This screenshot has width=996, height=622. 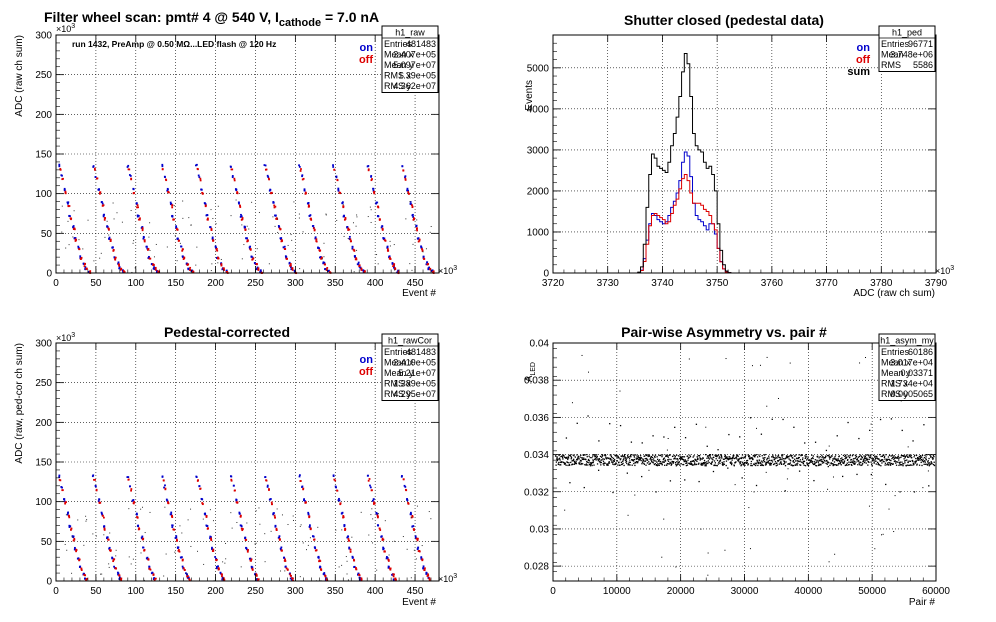 I want to click on x-tick-label: 60000, so click(x=936, y=591).